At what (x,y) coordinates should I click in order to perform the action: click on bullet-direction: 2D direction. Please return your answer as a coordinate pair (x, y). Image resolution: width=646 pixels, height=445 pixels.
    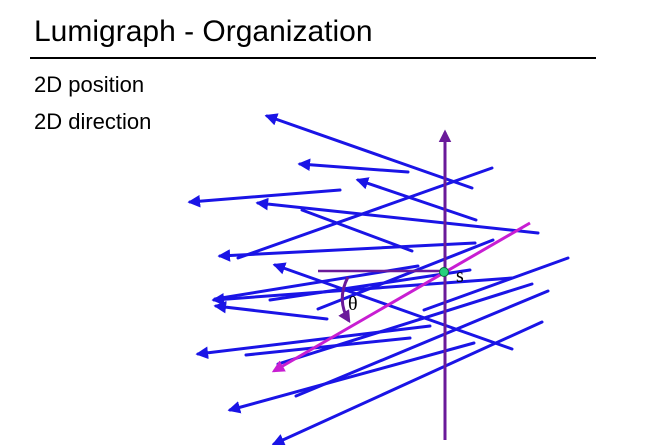
    Looking at the image, I should click on (93, 121).